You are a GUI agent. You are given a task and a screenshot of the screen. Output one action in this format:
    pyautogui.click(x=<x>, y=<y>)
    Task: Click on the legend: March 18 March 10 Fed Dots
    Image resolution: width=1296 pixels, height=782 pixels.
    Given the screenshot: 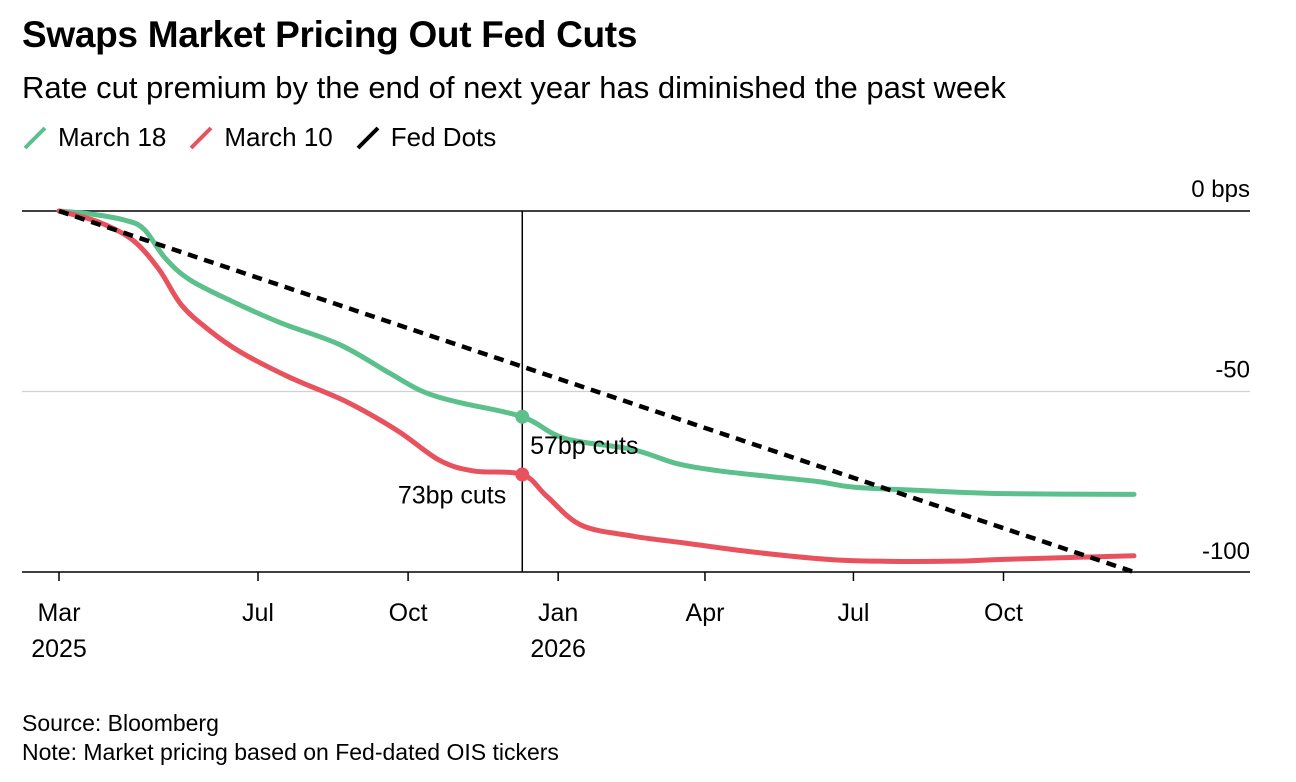 What is the action you would take?
    pyautogui.click(x=270, y=137)
    